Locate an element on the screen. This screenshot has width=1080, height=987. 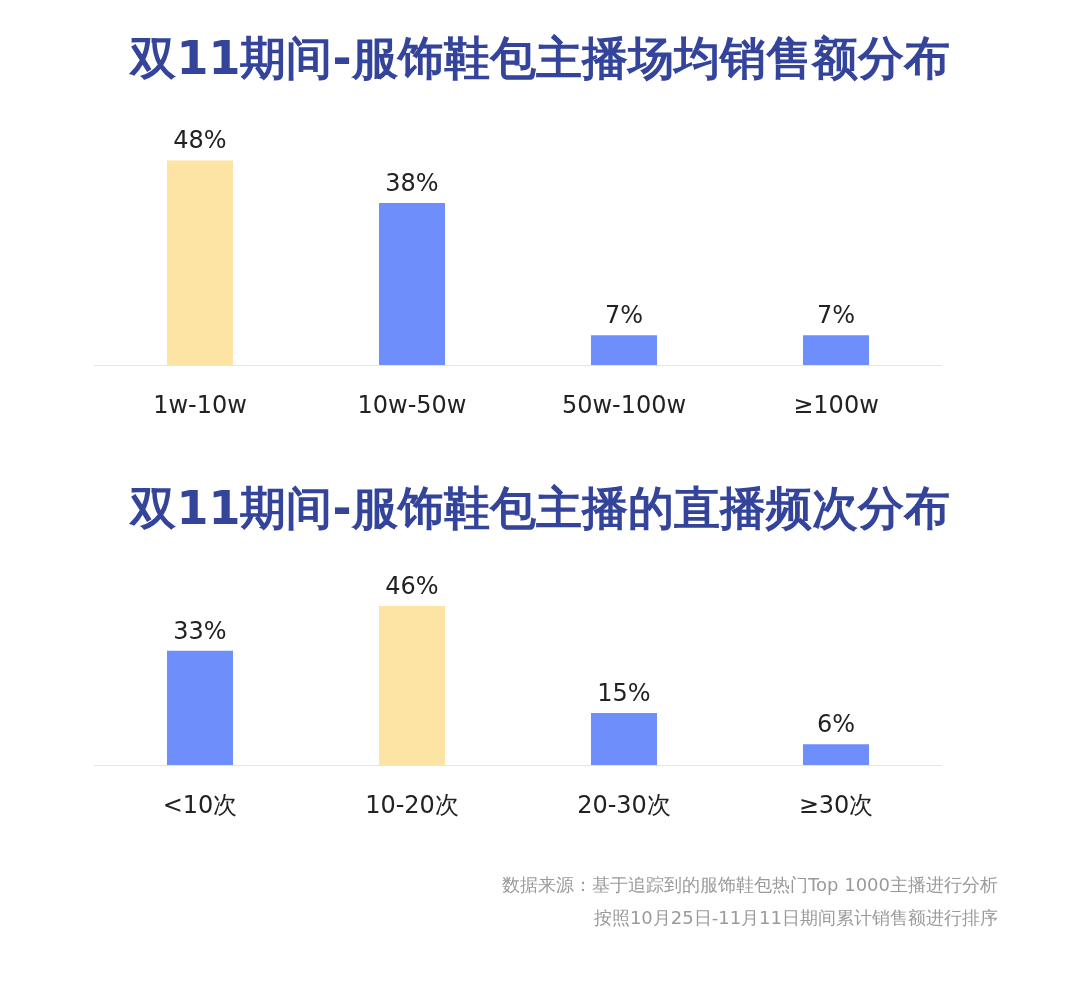
chart-title: 双11期间-服饰鞋包主播场均销售额分布 is located at coordinates (539, 58).